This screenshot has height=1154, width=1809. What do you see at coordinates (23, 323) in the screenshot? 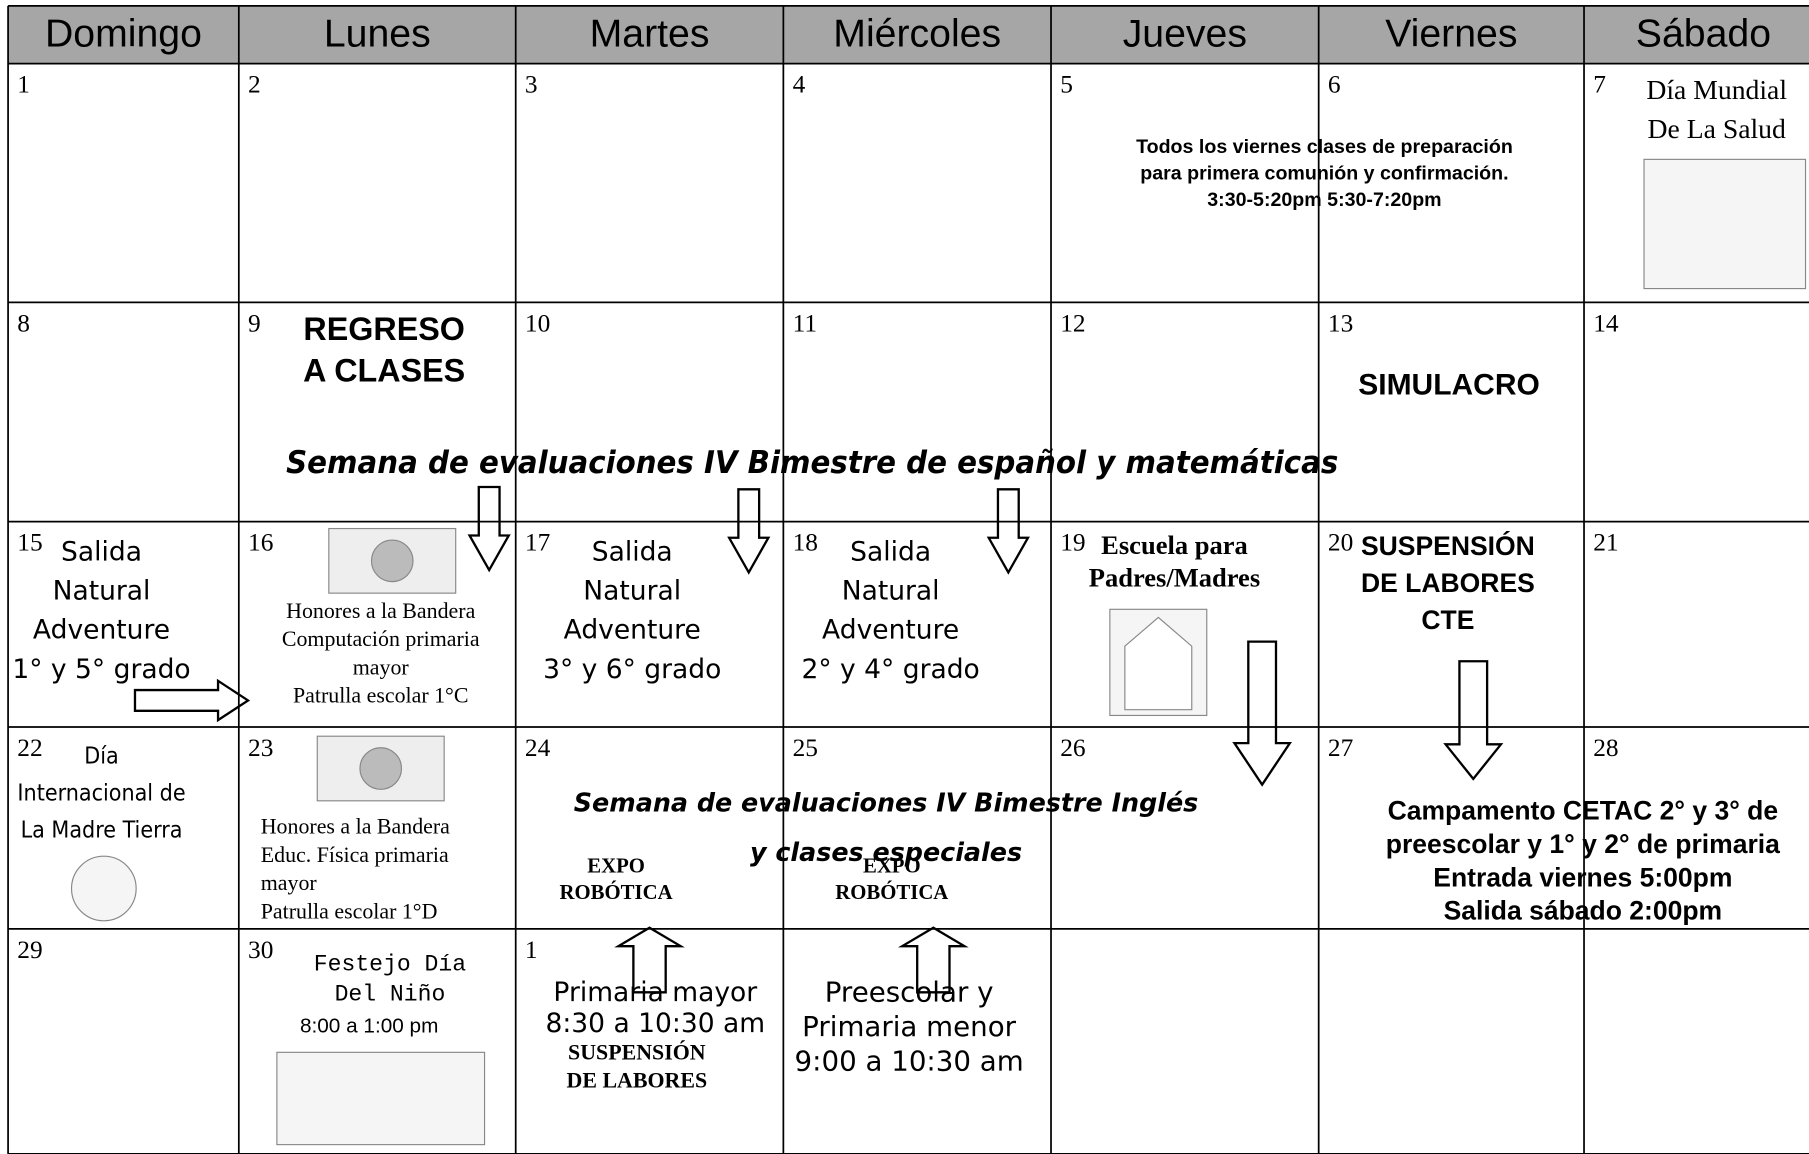
I see `day-number: 8` at bounding box center [23, 323].